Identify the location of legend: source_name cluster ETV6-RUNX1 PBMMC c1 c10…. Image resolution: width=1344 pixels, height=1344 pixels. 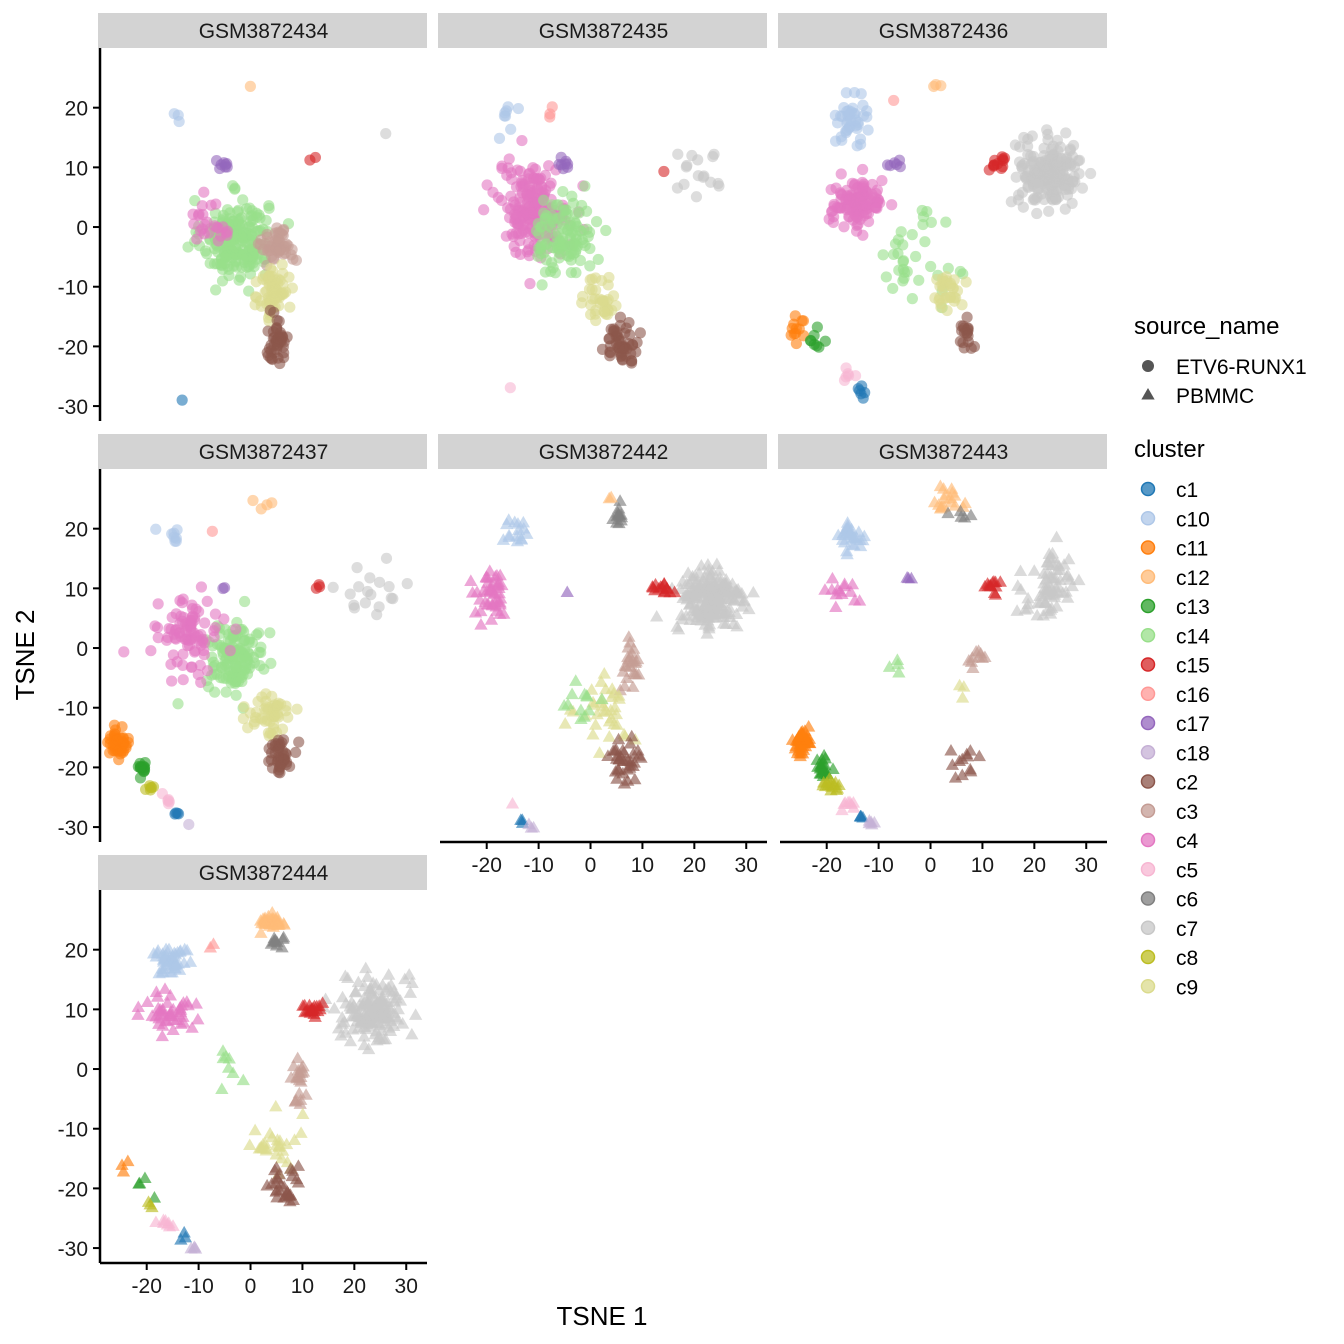
(1220, 656).